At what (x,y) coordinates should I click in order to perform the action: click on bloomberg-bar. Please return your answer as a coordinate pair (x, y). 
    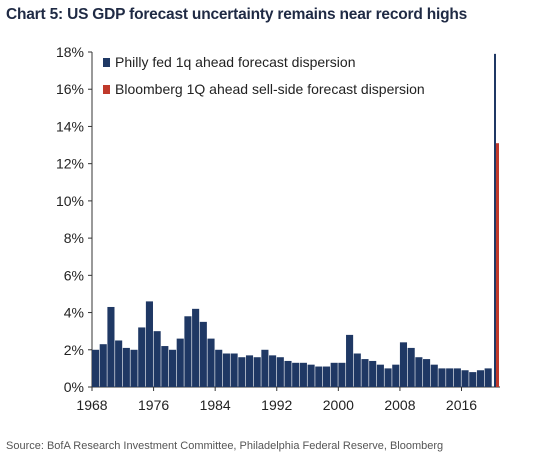
    Looking at the image, I should click on (497, 265).